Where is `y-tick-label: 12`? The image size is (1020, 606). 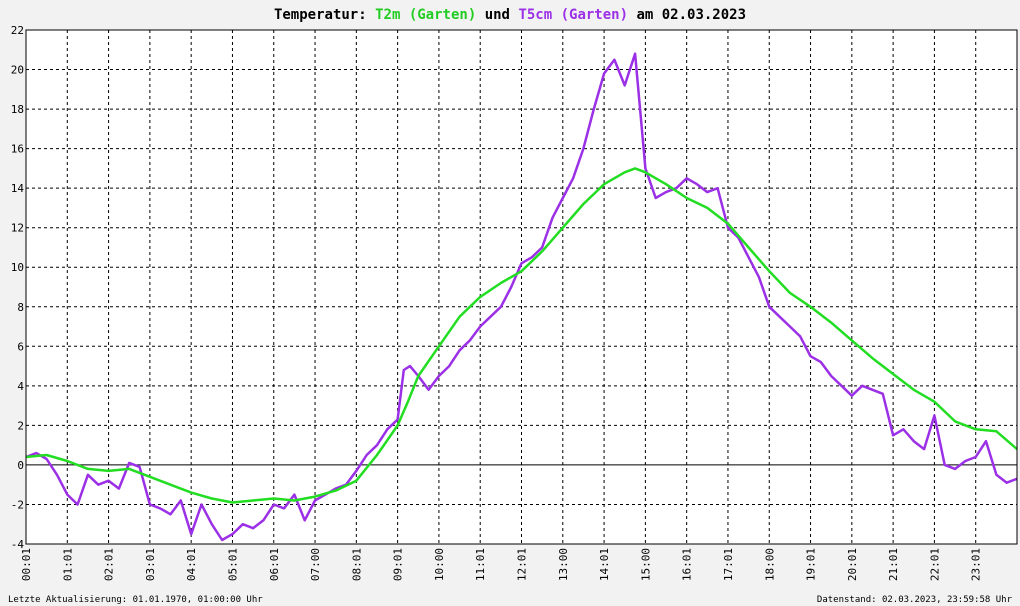
y-tick-label: 12 is located at coordinates (17, 228).